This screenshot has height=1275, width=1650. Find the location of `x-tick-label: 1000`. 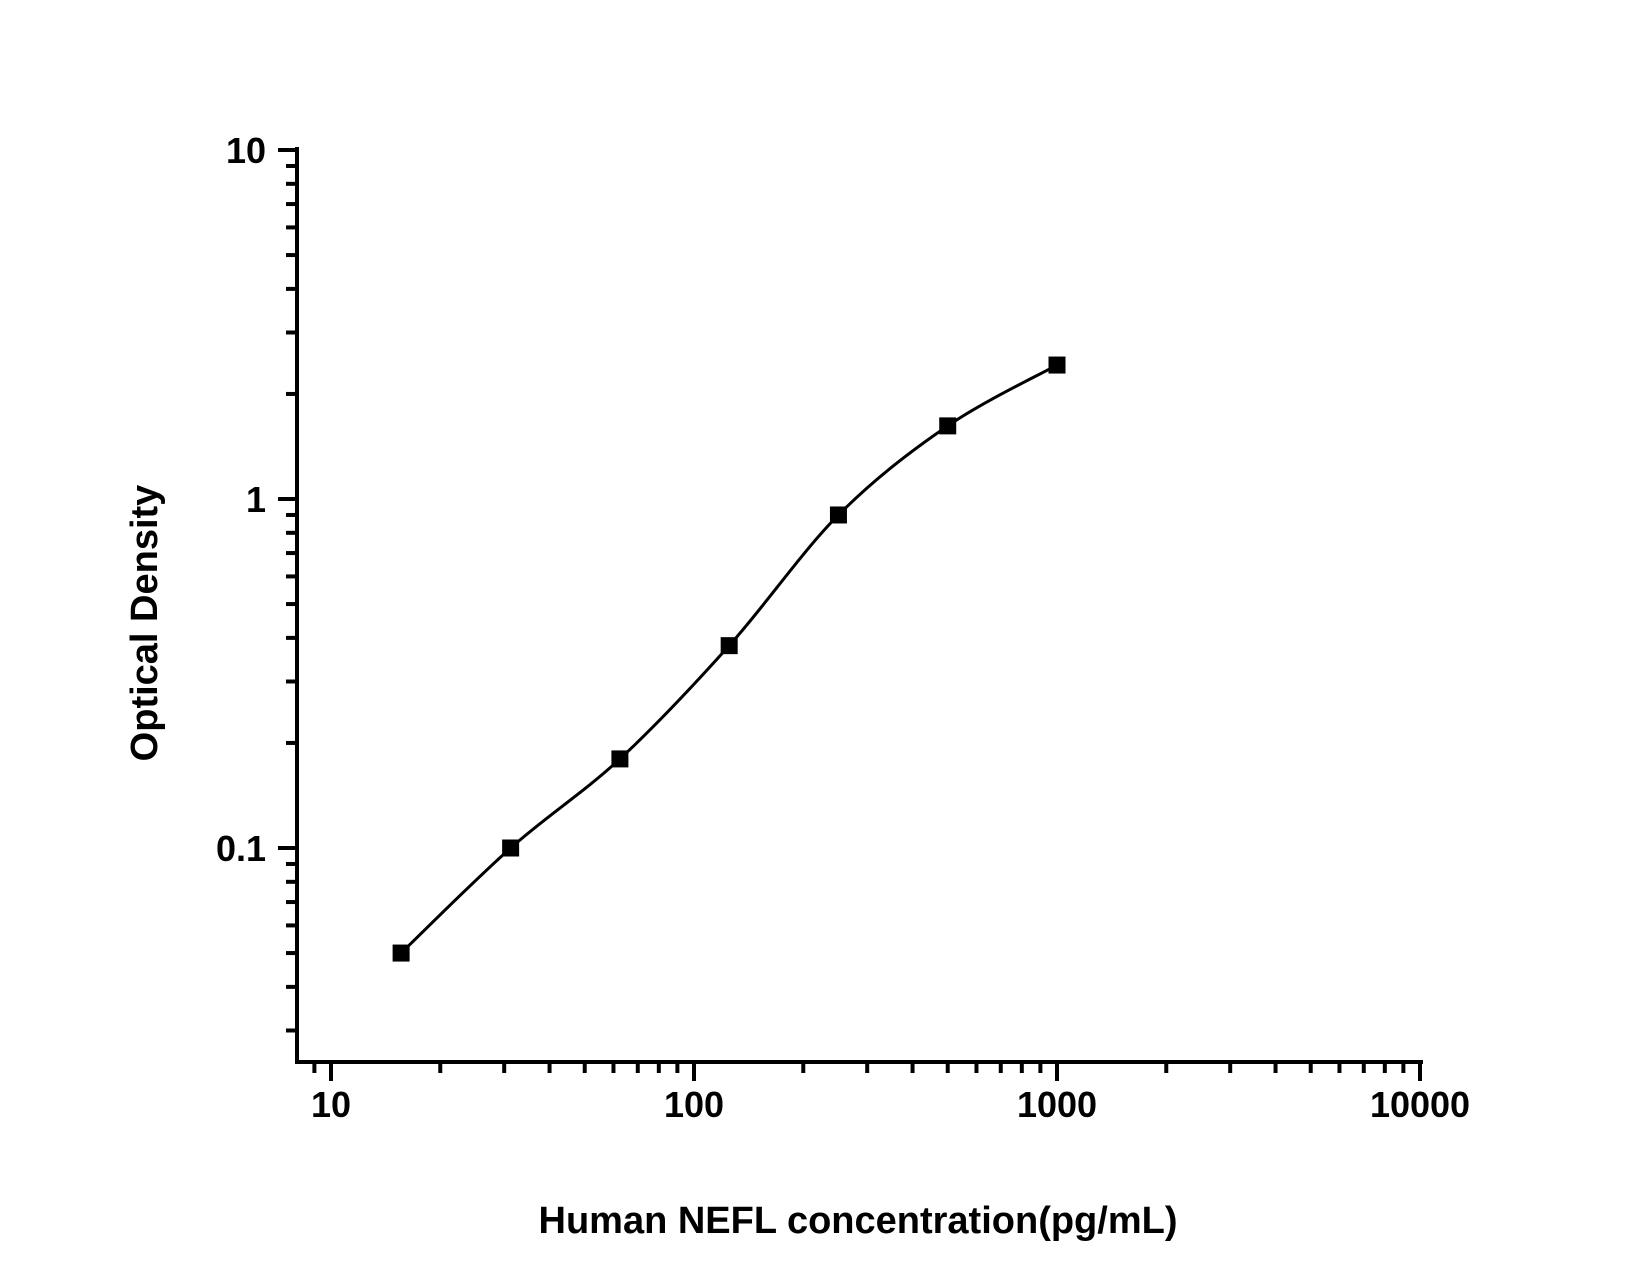

x-tick-label: 1000 is located at coordinates (1057, 1104).